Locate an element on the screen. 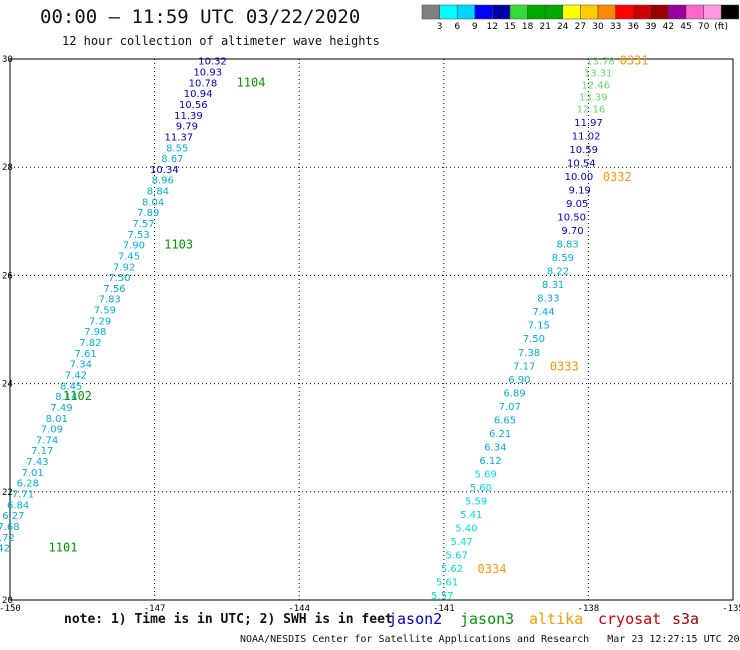  wave-height-label: 5.62 is located at coordinates (452, 569).